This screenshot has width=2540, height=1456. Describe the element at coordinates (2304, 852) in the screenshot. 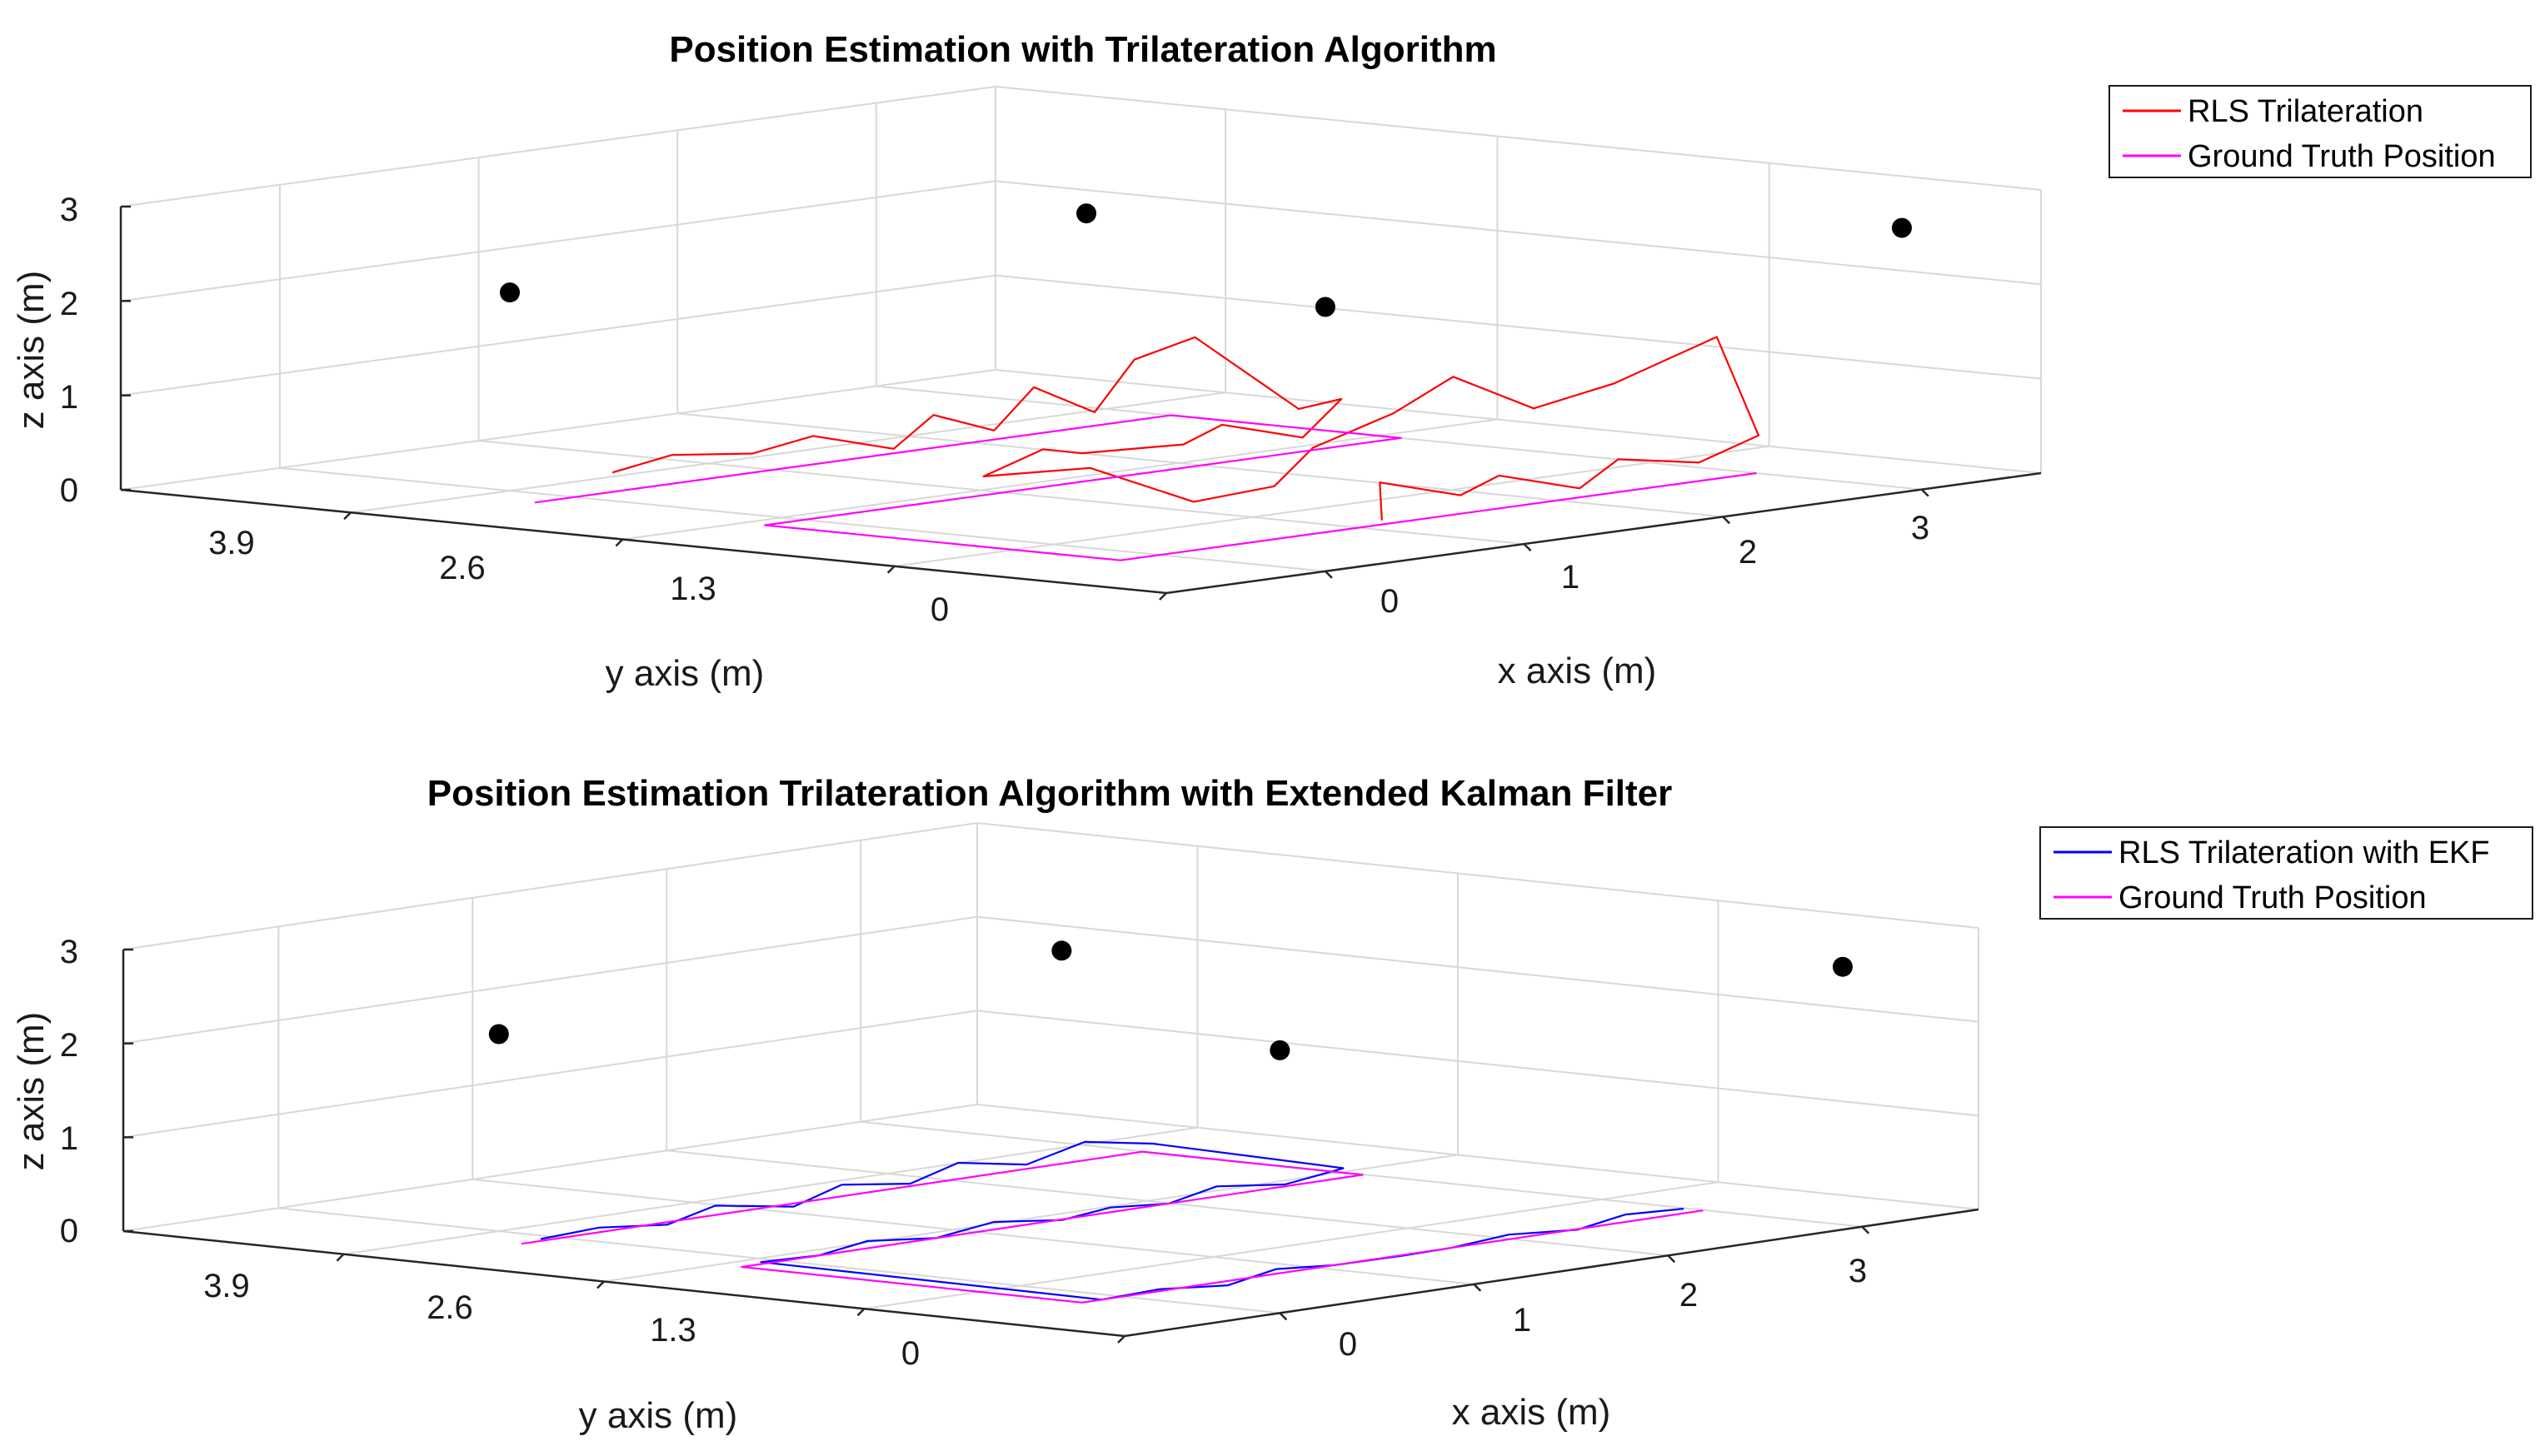

I see `legend-entry: RLS Trilateration with EKF` at that location.